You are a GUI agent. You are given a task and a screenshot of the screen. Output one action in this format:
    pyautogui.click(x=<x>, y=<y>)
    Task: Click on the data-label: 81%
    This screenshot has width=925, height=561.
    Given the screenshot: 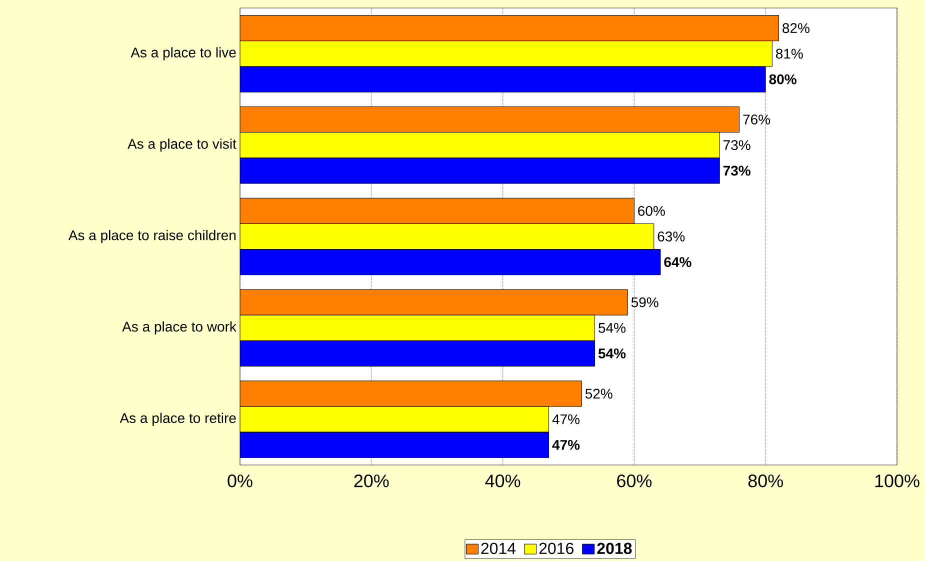 What is the action you would take?
    pyautogui.click(x=789, y=53)
    